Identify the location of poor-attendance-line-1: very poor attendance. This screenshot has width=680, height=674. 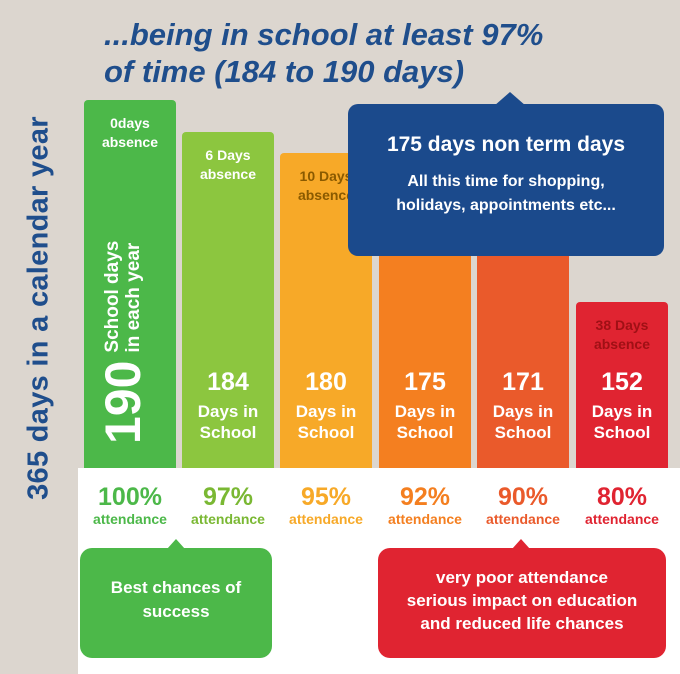
(522, 577).